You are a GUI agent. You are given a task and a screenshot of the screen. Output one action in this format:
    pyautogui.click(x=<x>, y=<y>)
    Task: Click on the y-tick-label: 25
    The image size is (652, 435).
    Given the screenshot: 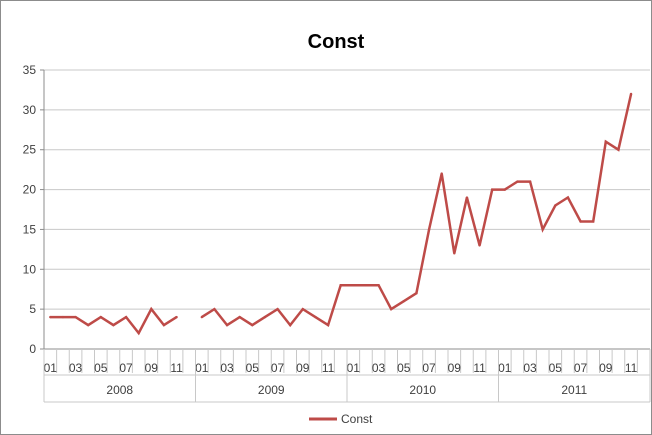 What is the action you would take?
    pyautogui.click(x=30, y=150)
    